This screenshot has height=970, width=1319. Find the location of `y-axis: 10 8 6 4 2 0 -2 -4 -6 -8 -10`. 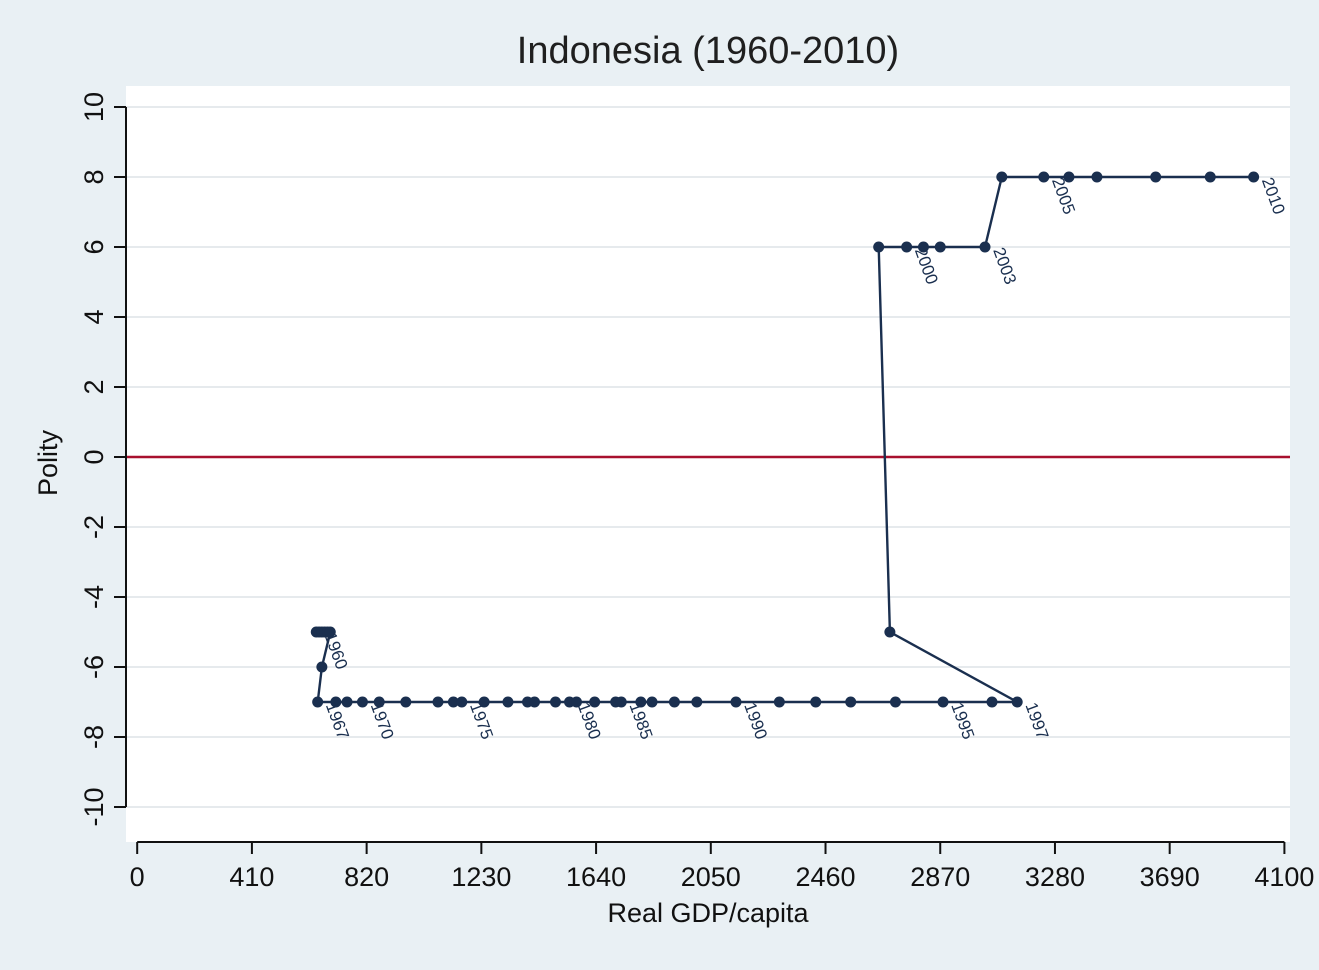

y-axis: 10 8 6 4 2 0 -2 -4 -6 -8 -10 is located at coordinates (103, 459).